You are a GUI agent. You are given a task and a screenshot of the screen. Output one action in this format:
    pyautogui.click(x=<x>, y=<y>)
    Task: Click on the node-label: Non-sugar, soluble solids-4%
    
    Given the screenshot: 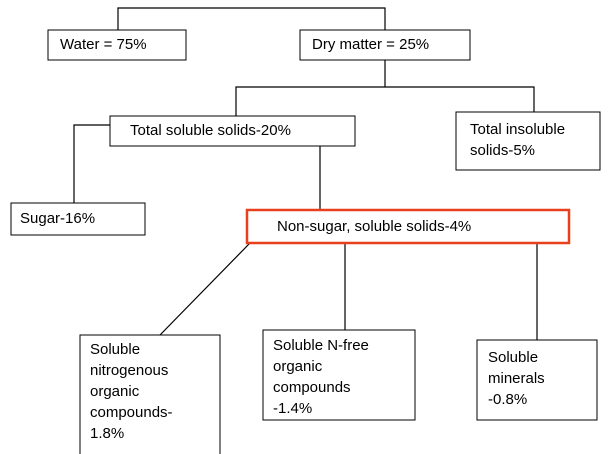 What is the action you would take?
    pyautogui.click(x=374, y=226)
    